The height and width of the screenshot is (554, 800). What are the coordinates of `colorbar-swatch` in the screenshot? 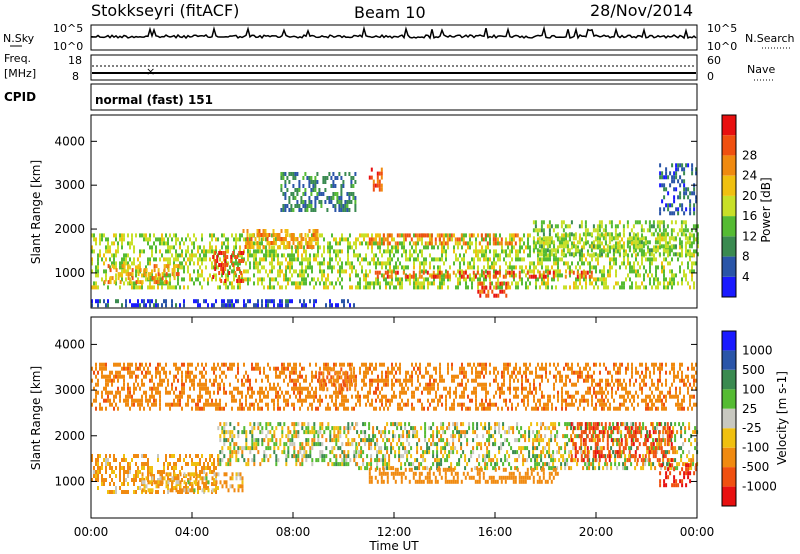 It's located at (729, 206).